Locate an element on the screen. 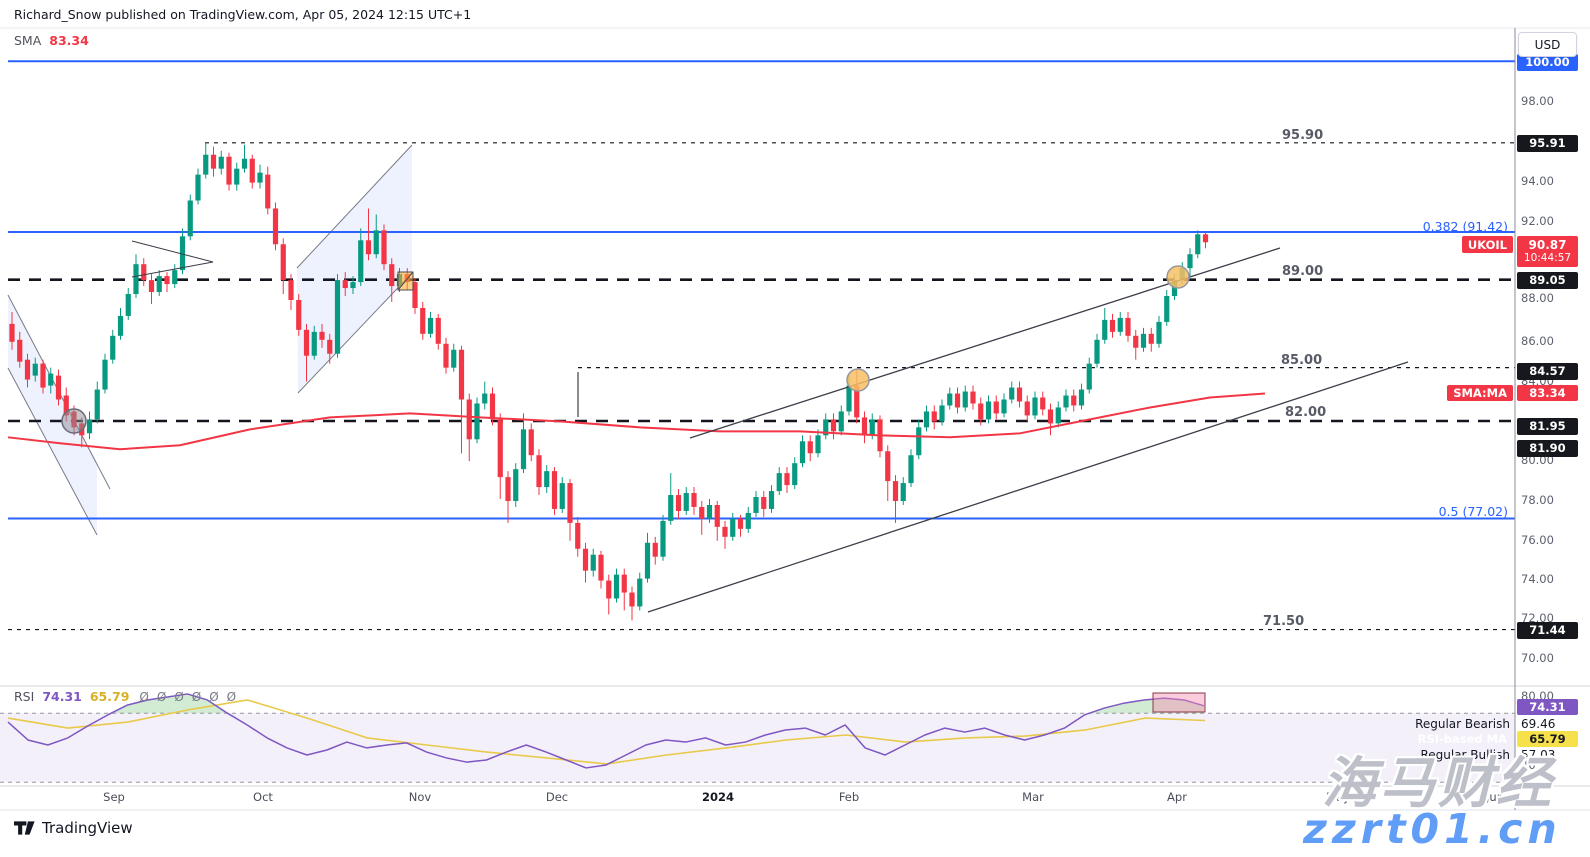 This screenshot has width=1590, height=857. rsi-highlight-box is located at coordinates (1179, 702).